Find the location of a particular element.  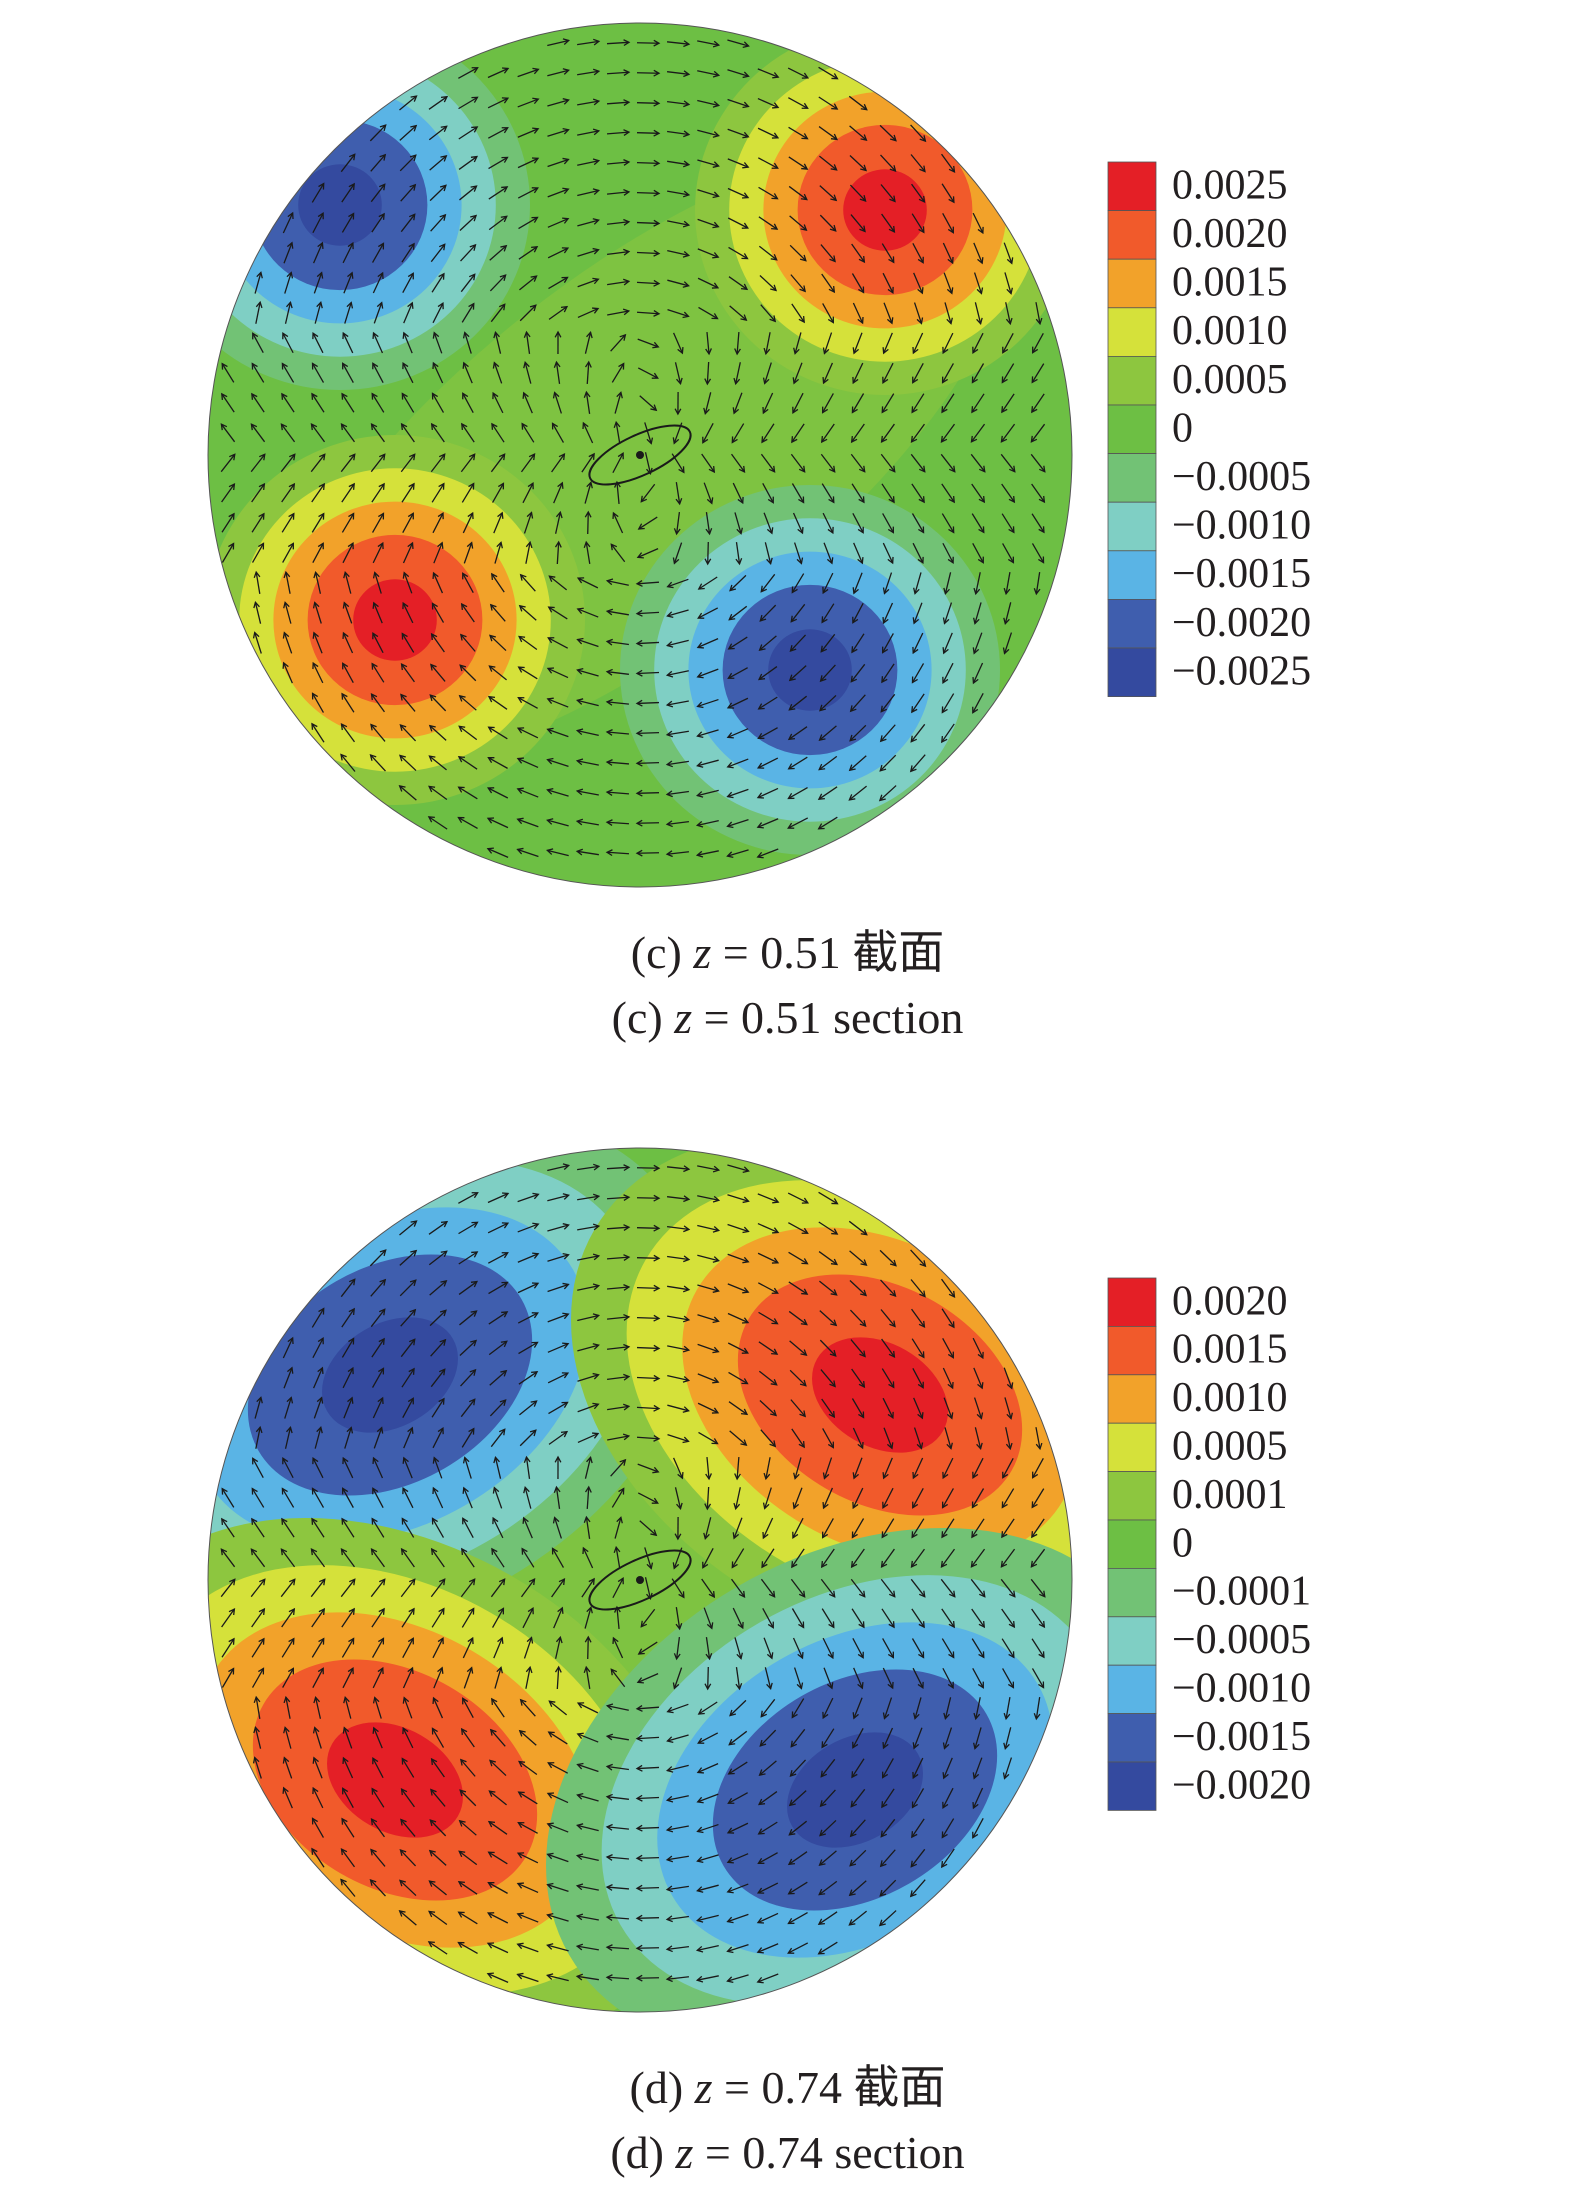

legend-label: 0.0020 is located at coordinates (1230, 234).